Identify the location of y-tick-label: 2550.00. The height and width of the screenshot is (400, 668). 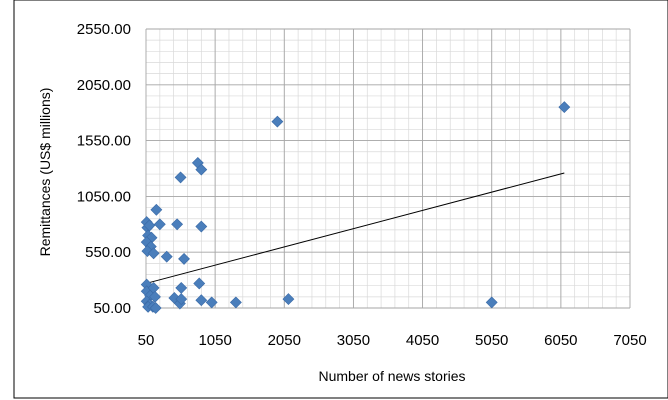
(104, 29).